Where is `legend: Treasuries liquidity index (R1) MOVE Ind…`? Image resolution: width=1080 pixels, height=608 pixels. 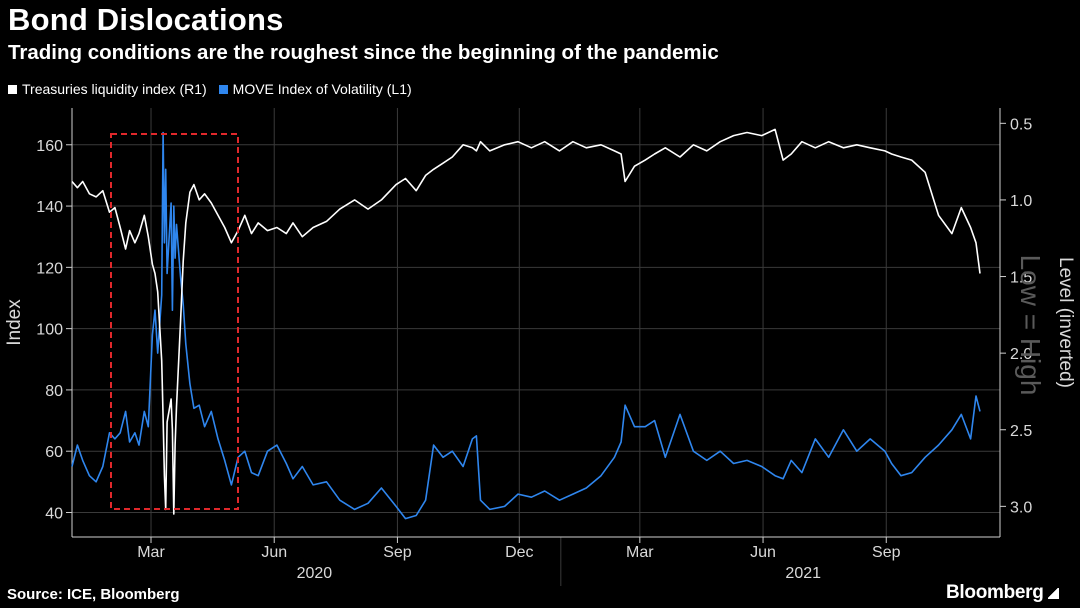
legend: Treasuries liquidity index (R1) MOVE Ind… is located at coordinates (216, 89).